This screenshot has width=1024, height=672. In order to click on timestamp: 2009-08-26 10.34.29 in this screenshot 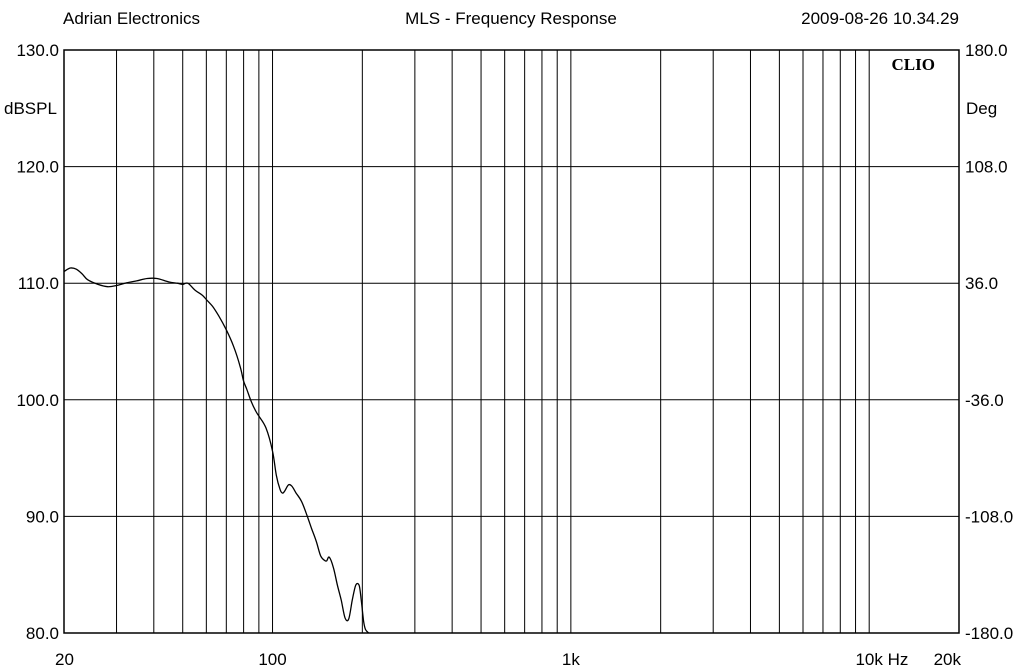, I will do `click(880, 18)`.